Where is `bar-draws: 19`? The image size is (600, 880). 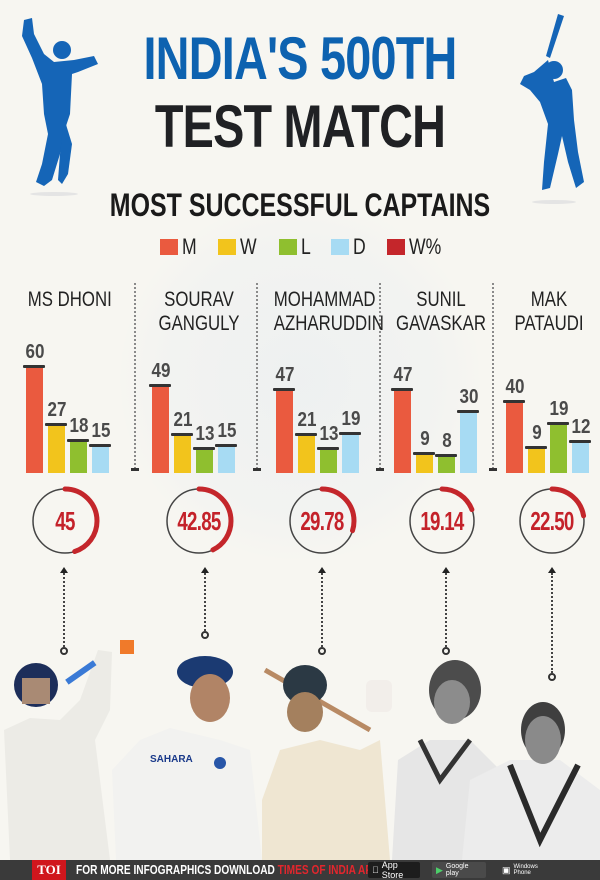 bar-draws: 19 is located at coordinates (350, 440).